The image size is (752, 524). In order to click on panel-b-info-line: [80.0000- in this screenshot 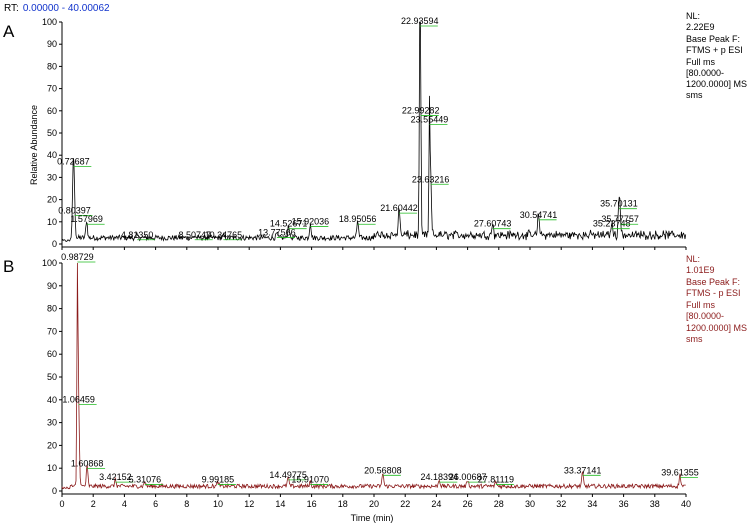, I will do `click(705, 316)`.